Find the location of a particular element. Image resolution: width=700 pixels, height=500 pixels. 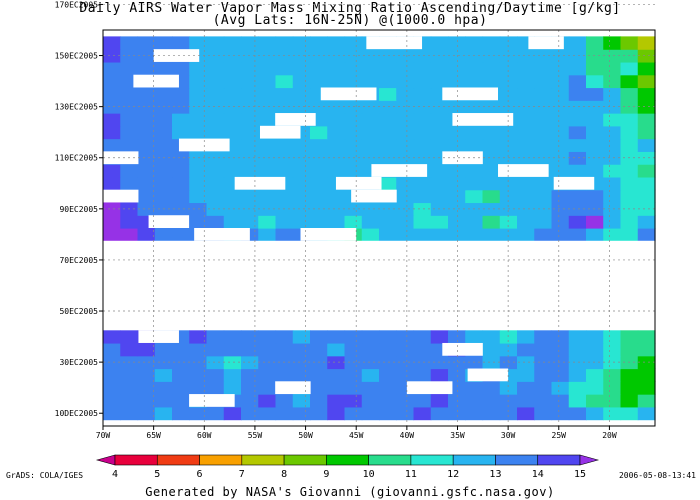

colorbar-label: 4 is located at coordinates (115, 474).